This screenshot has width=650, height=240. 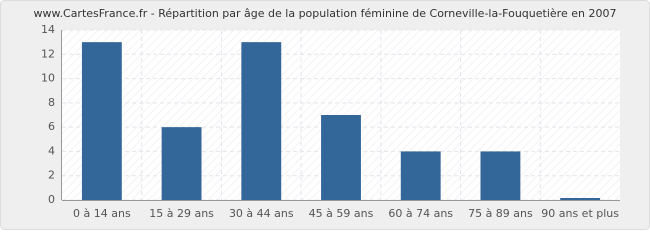 I want to click on y-tick-label: 8, so click(x=51, y=102).